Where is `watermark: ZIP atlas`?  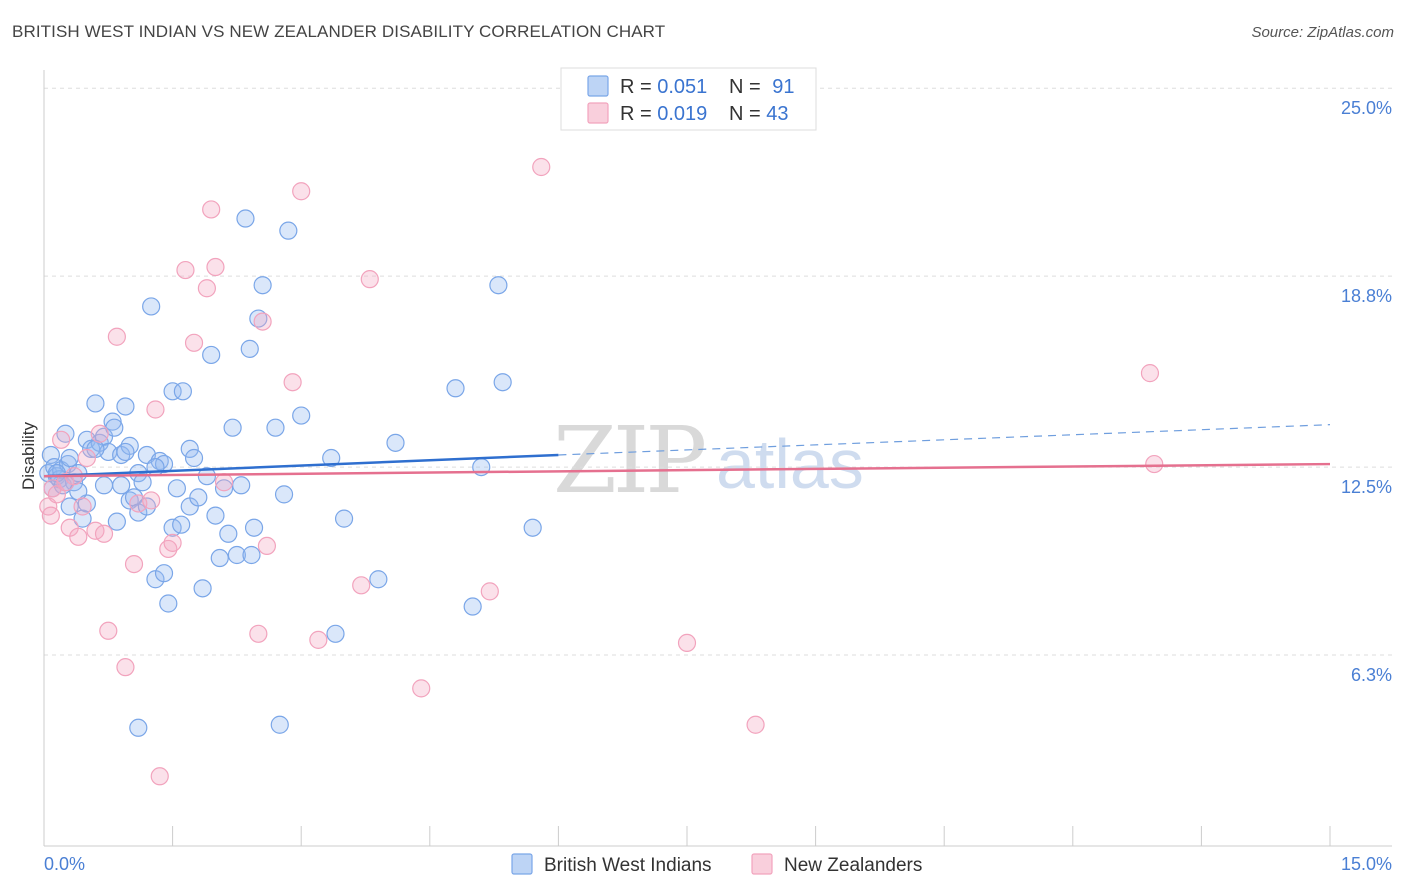
watermark: ZIP atlas is located at coordinates (708, 460).